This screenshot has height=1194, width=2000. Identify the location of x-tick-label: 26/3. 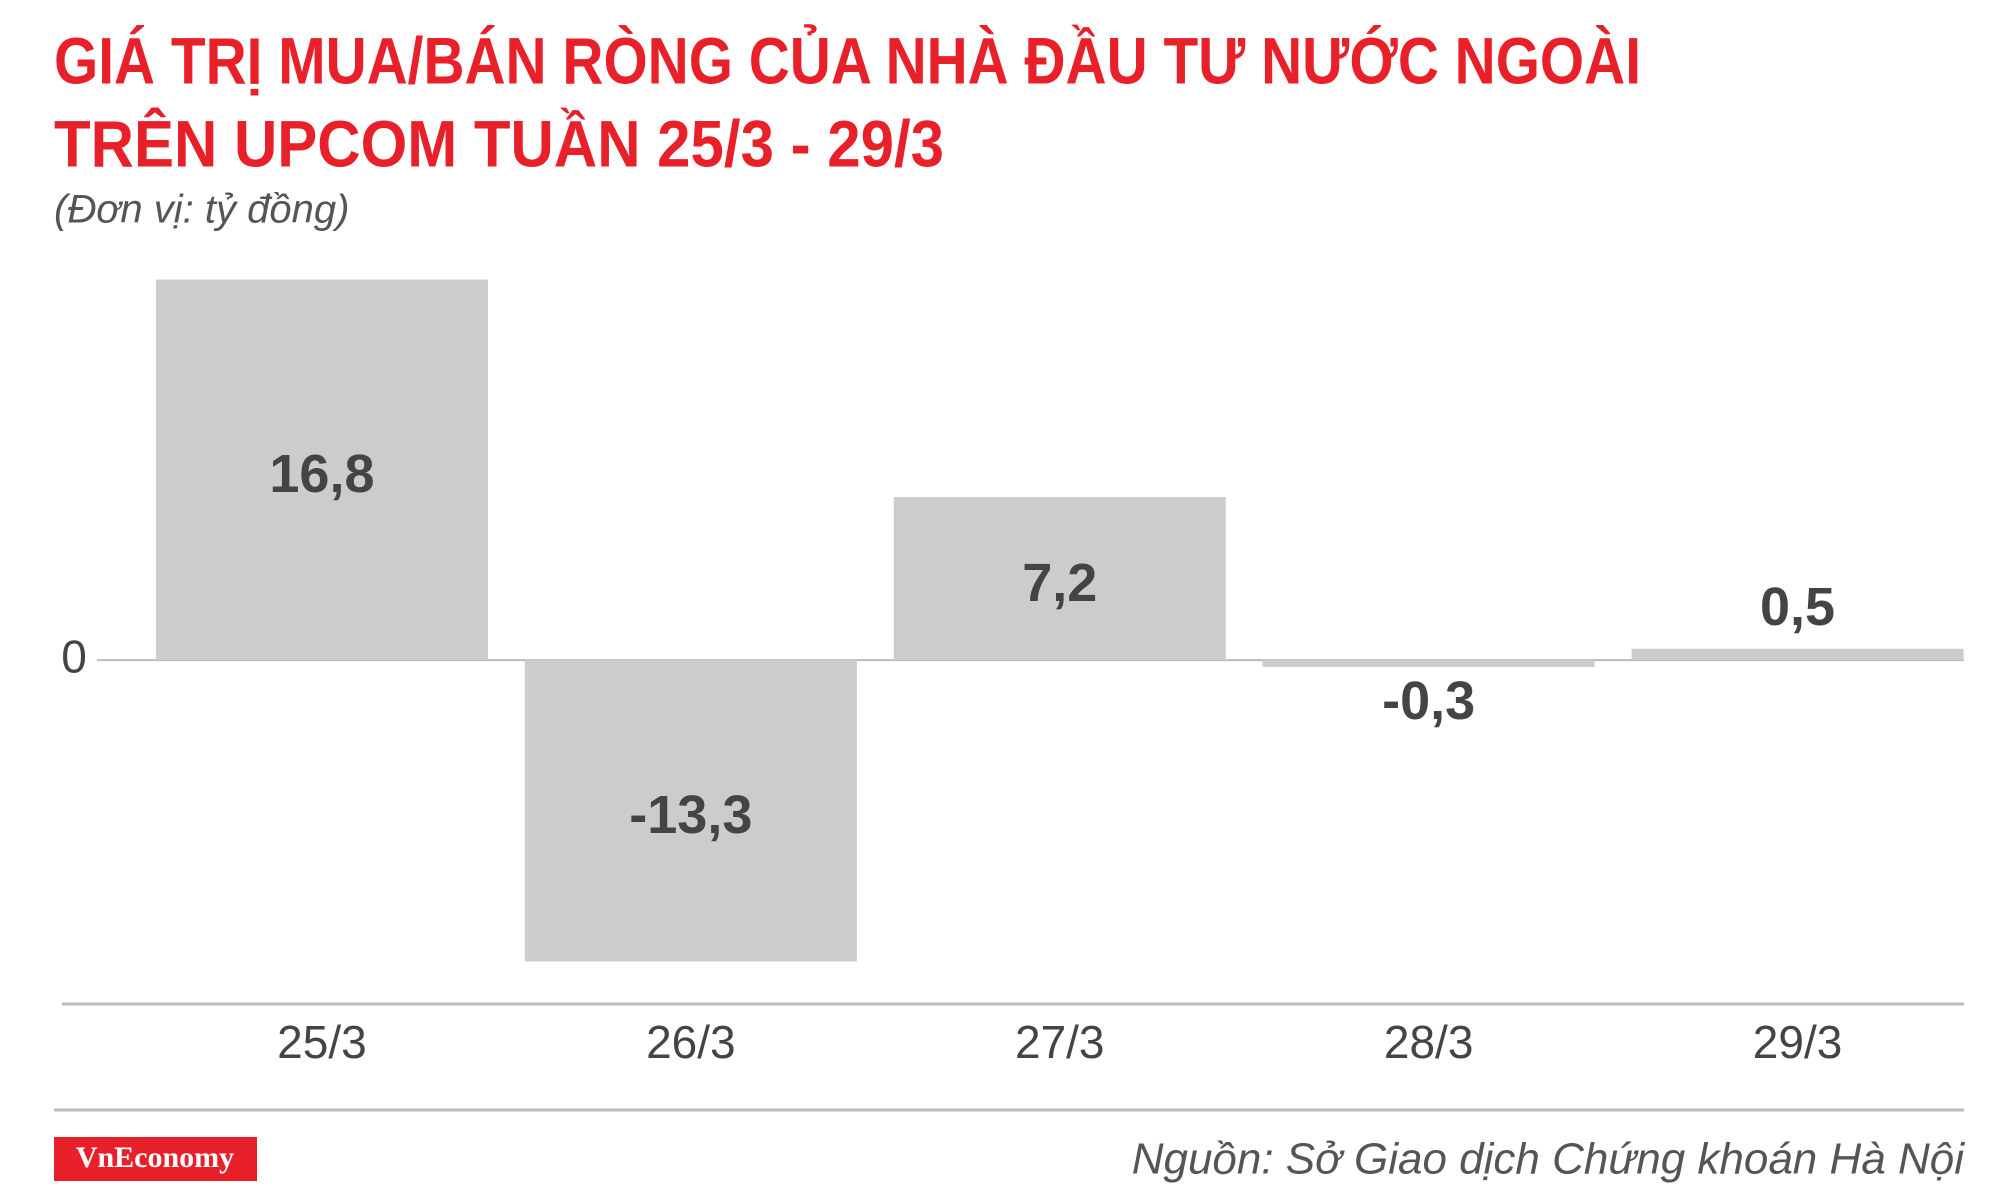
(691, 1042).